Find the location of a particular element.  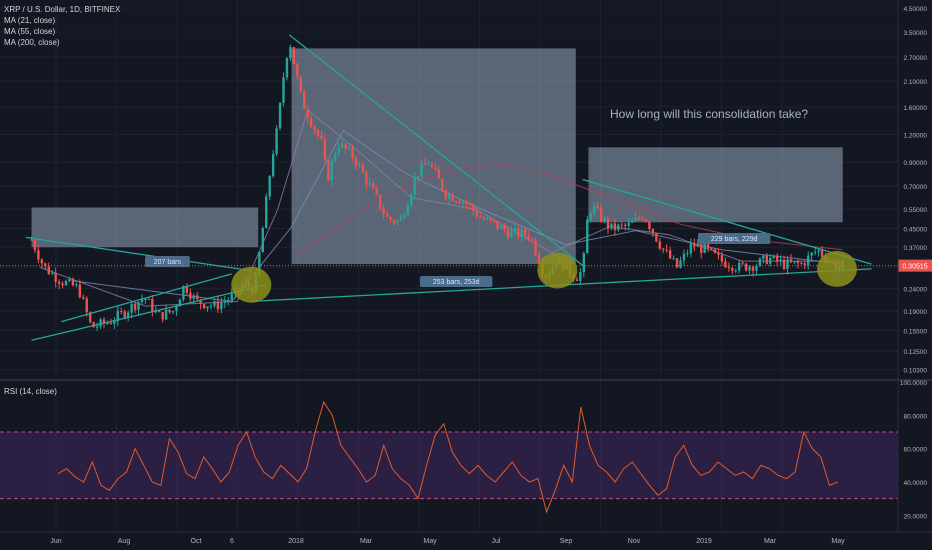

measure-label-bg is located at coordinates (456, 281).